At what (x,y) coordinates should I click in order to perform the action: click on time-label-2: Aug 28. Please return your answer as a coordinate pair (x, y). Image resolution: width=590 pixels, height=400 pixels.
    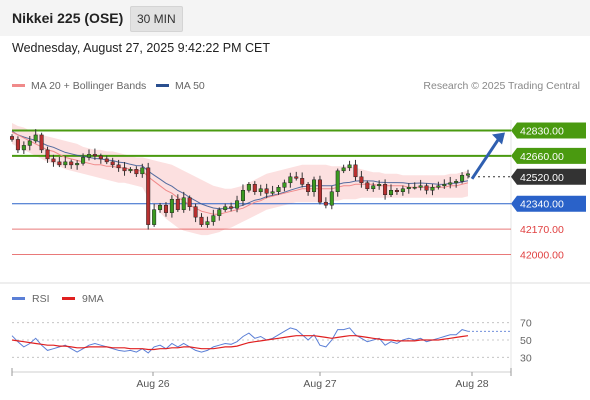
    Looking at the image, I should click on (471, 384).